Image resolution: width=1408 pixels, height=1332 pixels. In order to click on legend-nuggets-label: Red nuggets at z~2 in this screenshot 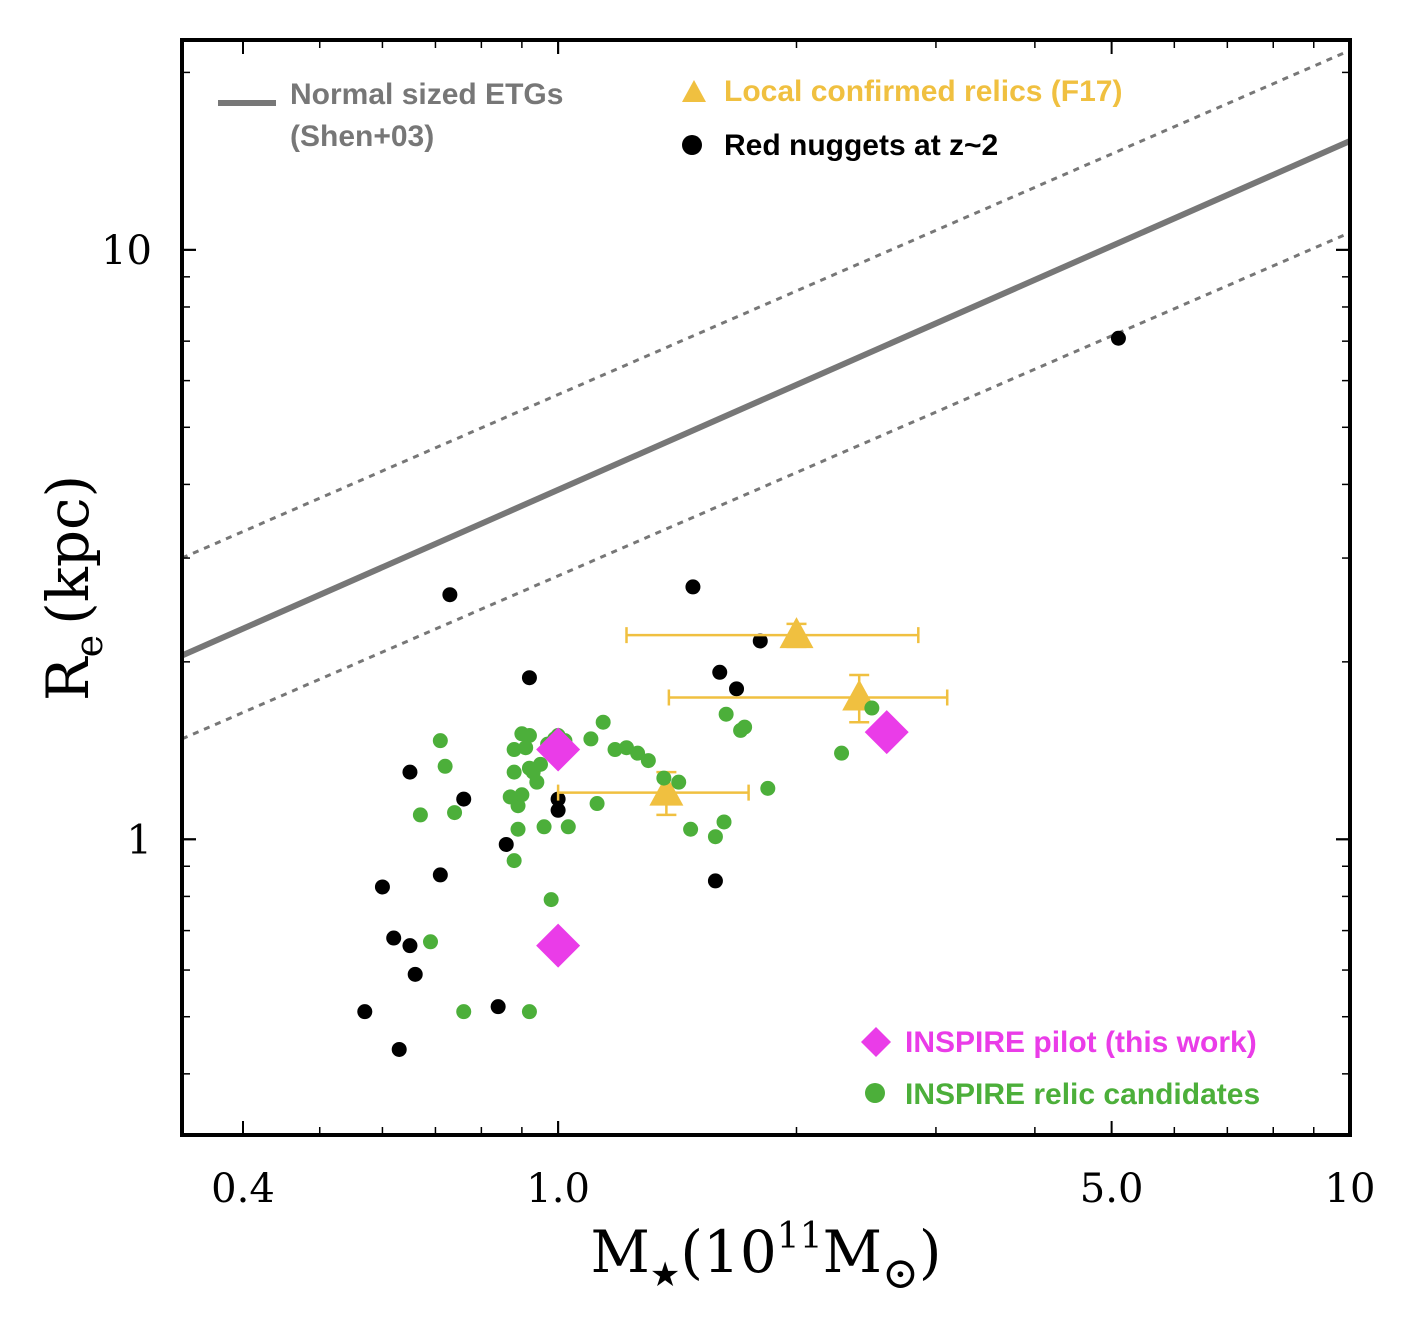, I will do `click(861, 145)`.